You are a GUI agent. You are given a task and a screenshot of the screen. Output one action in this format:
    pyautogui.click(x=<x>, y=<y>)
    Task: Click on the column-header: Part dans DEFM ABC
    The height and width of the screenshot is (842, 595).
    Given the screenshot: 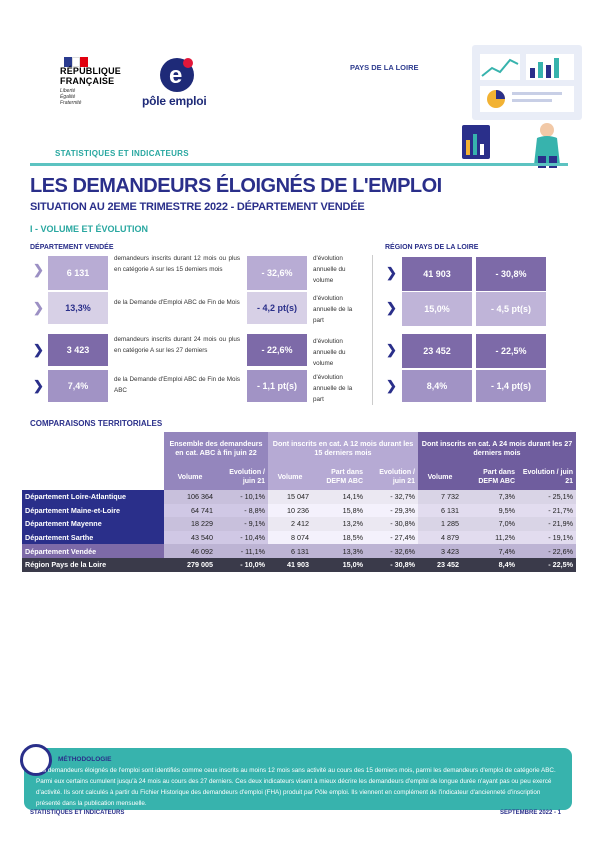 What is the action you would take?
    pyautogui.click(x=490, y=477)
    